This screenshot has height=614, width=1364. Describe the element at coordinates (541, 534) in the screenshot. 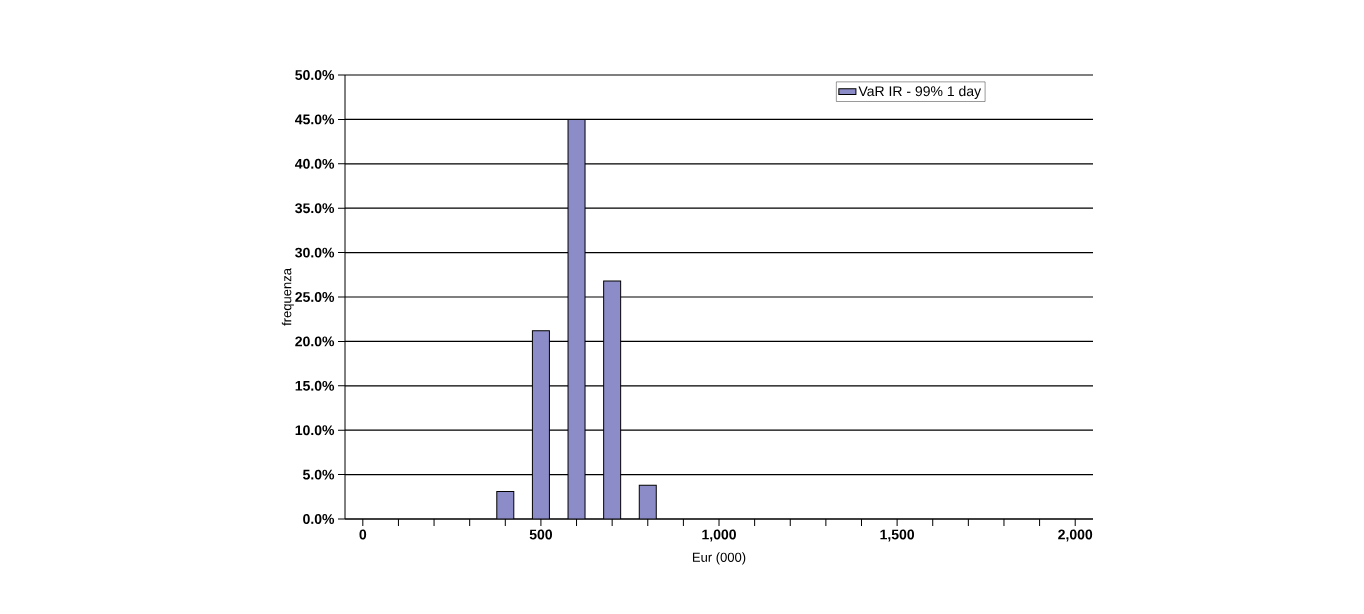

I see `x-tick-label: 500` at that location.